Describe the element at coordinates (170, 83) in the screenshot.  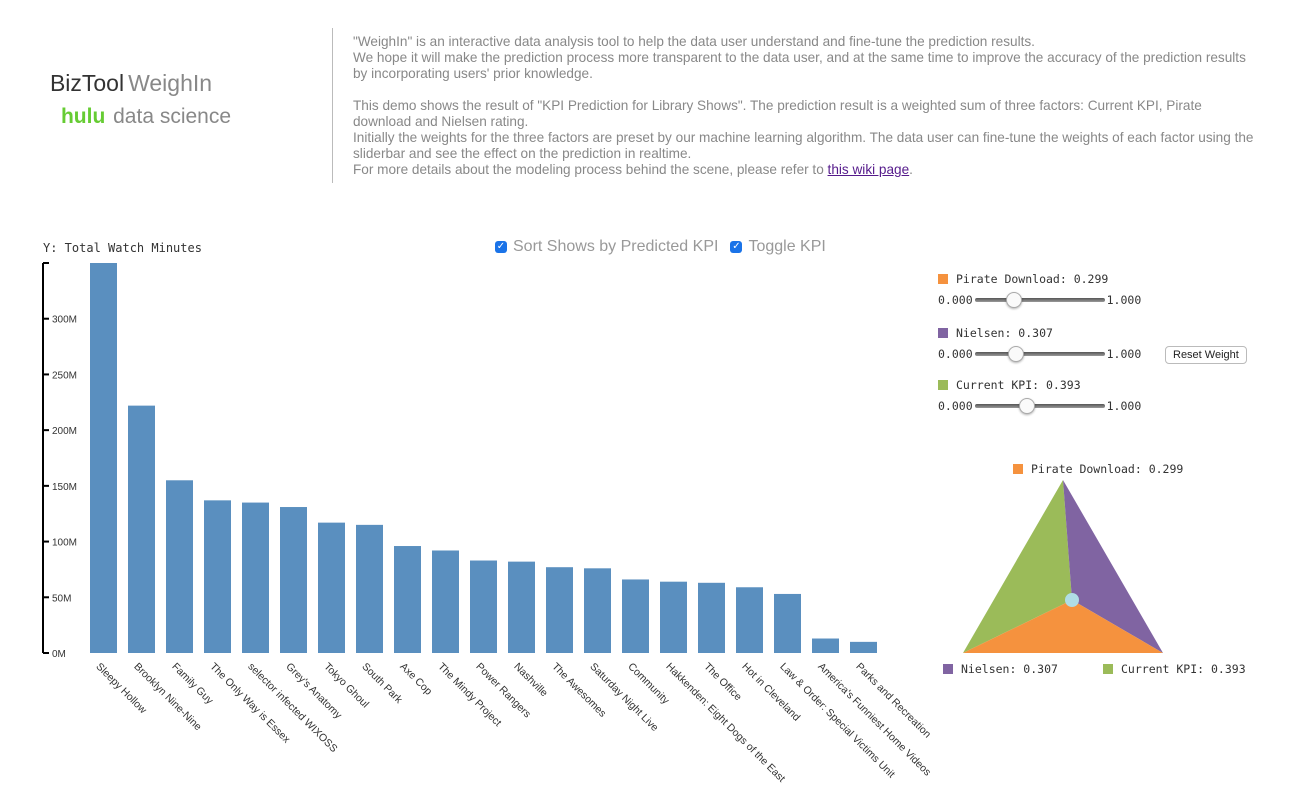
I see `brand-weighin: WeighIn` at that location.